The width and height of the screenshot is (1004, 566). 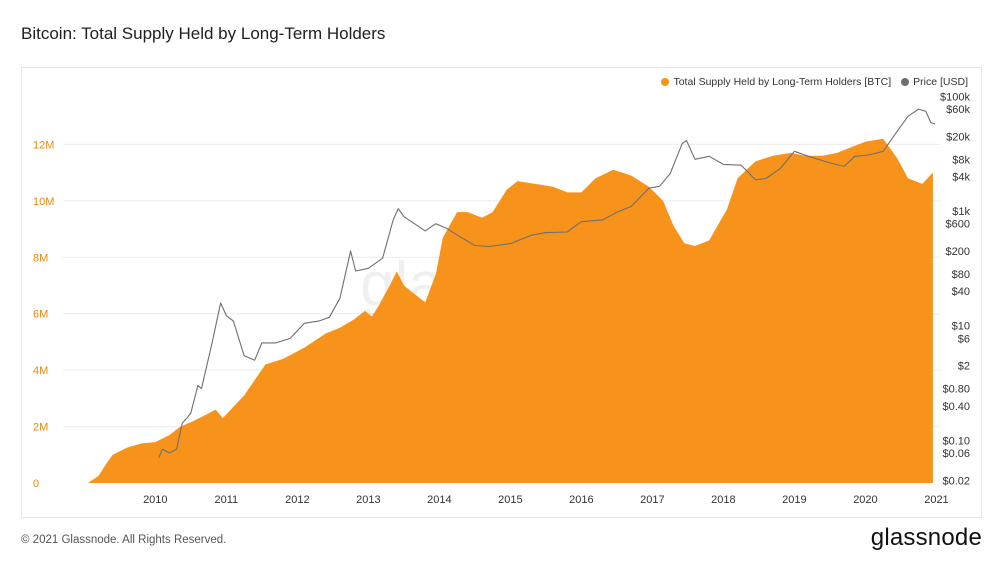 I want to click on y-right-tick-label: $6, so click(x=964, y=339).